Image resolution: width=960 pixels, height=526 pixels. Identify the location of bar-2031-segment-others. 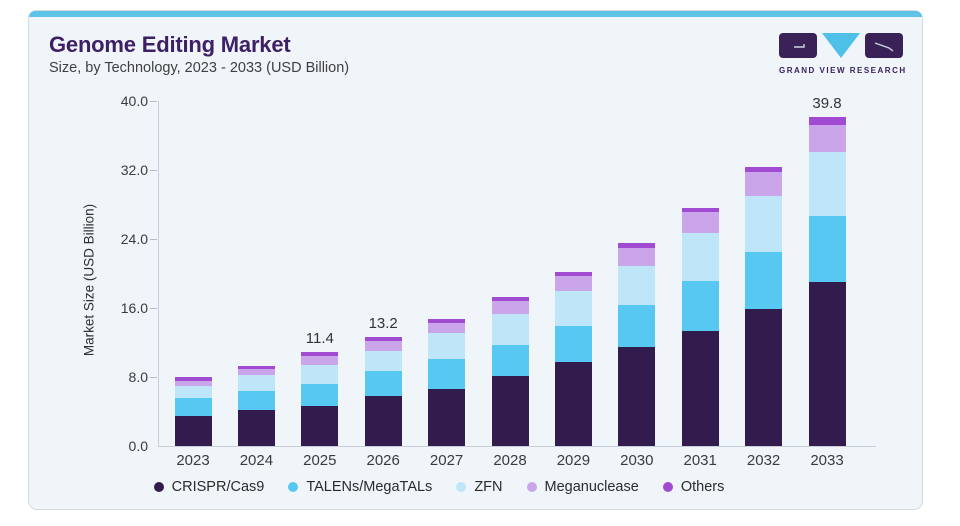
(700, 209).